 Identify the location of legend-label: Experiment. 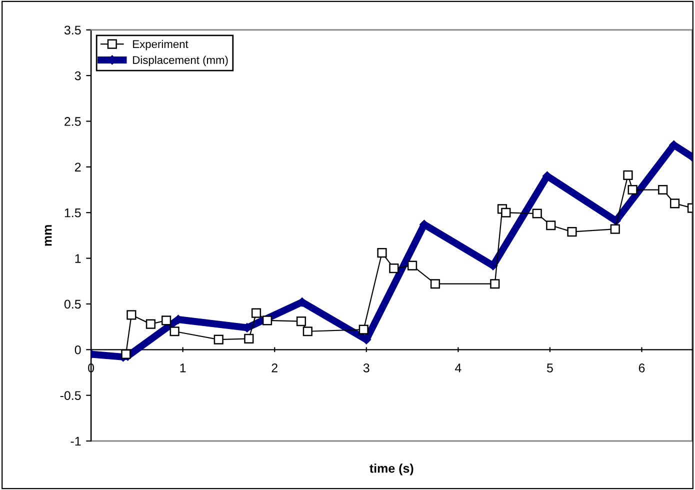
(160, 45).